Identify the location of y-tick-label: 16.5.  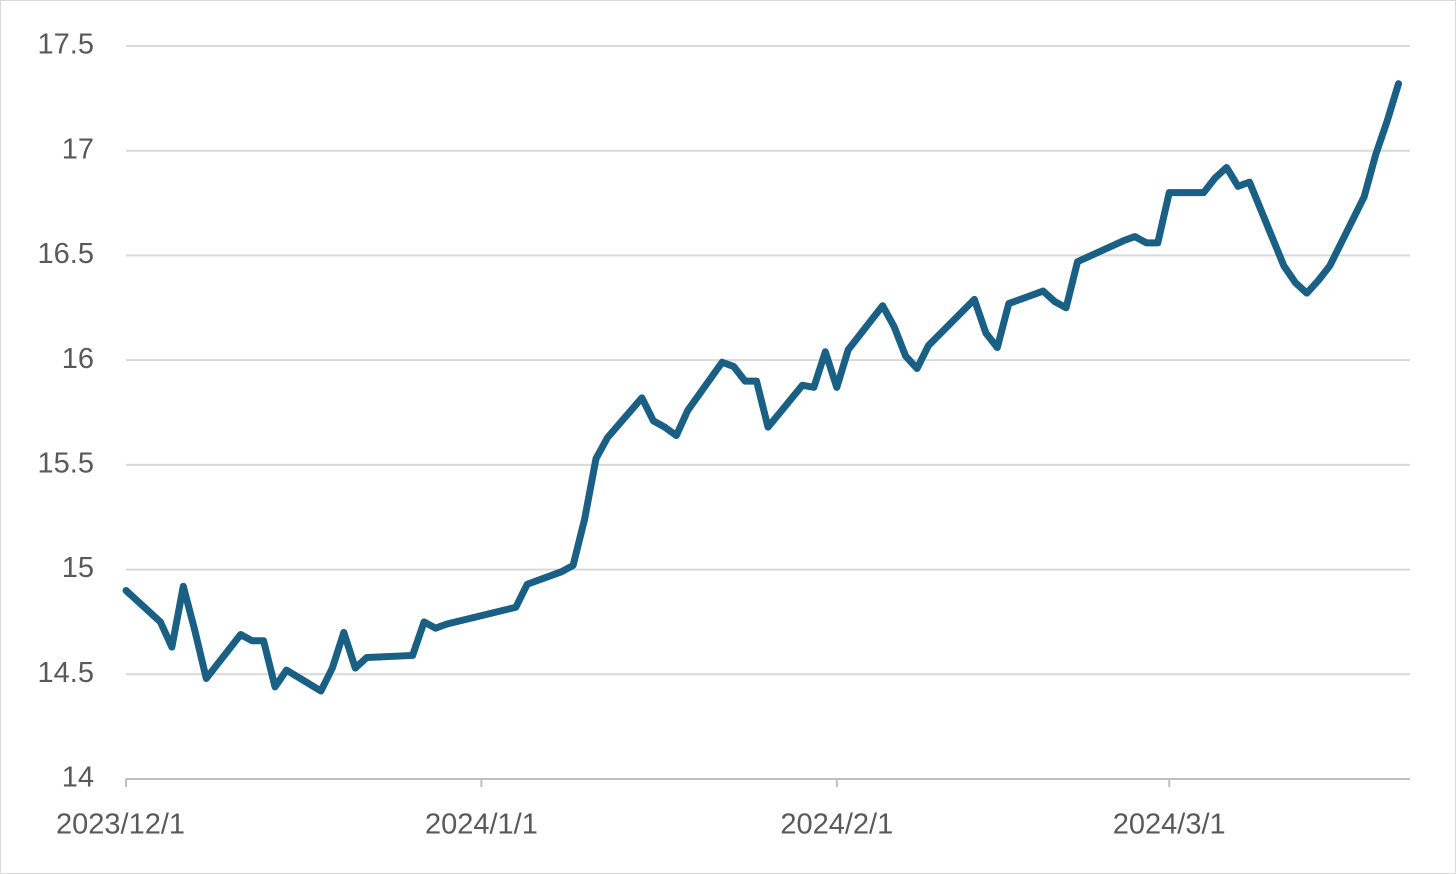
(66, 254).